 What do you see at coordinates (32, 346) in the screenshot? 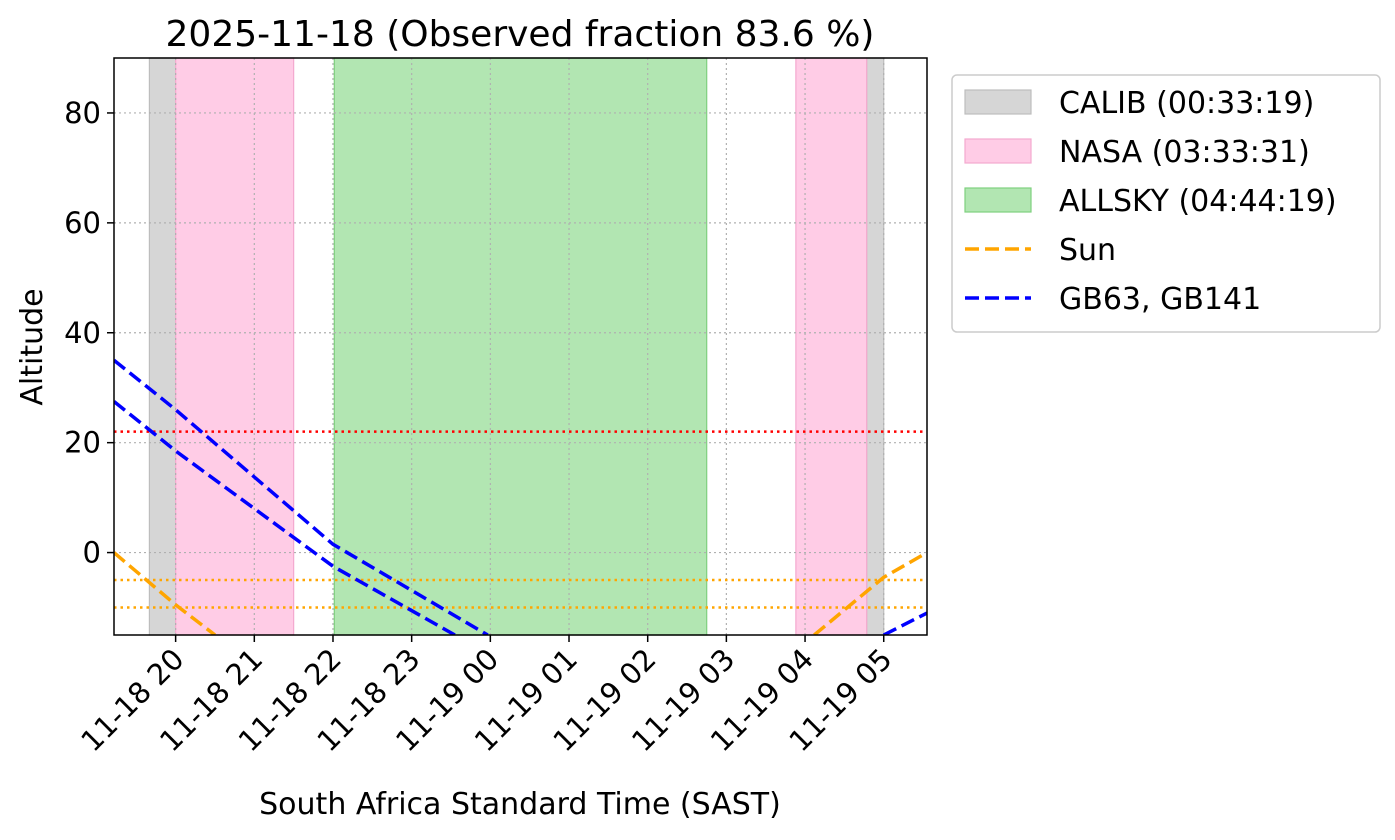
I see `y-axis-label: Altitude` at bounding box center [32, 346].